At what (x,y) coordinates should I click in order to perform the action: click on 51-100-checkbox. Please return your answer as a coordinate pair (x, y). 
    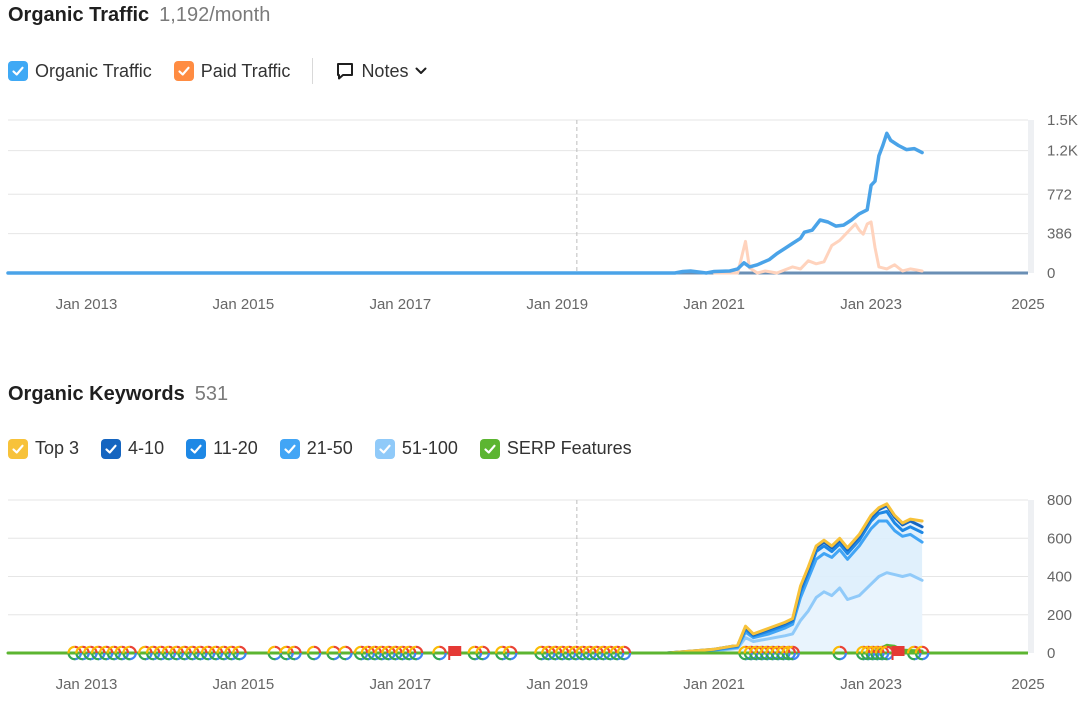
    Looking at the image, I should click on (384, 448).